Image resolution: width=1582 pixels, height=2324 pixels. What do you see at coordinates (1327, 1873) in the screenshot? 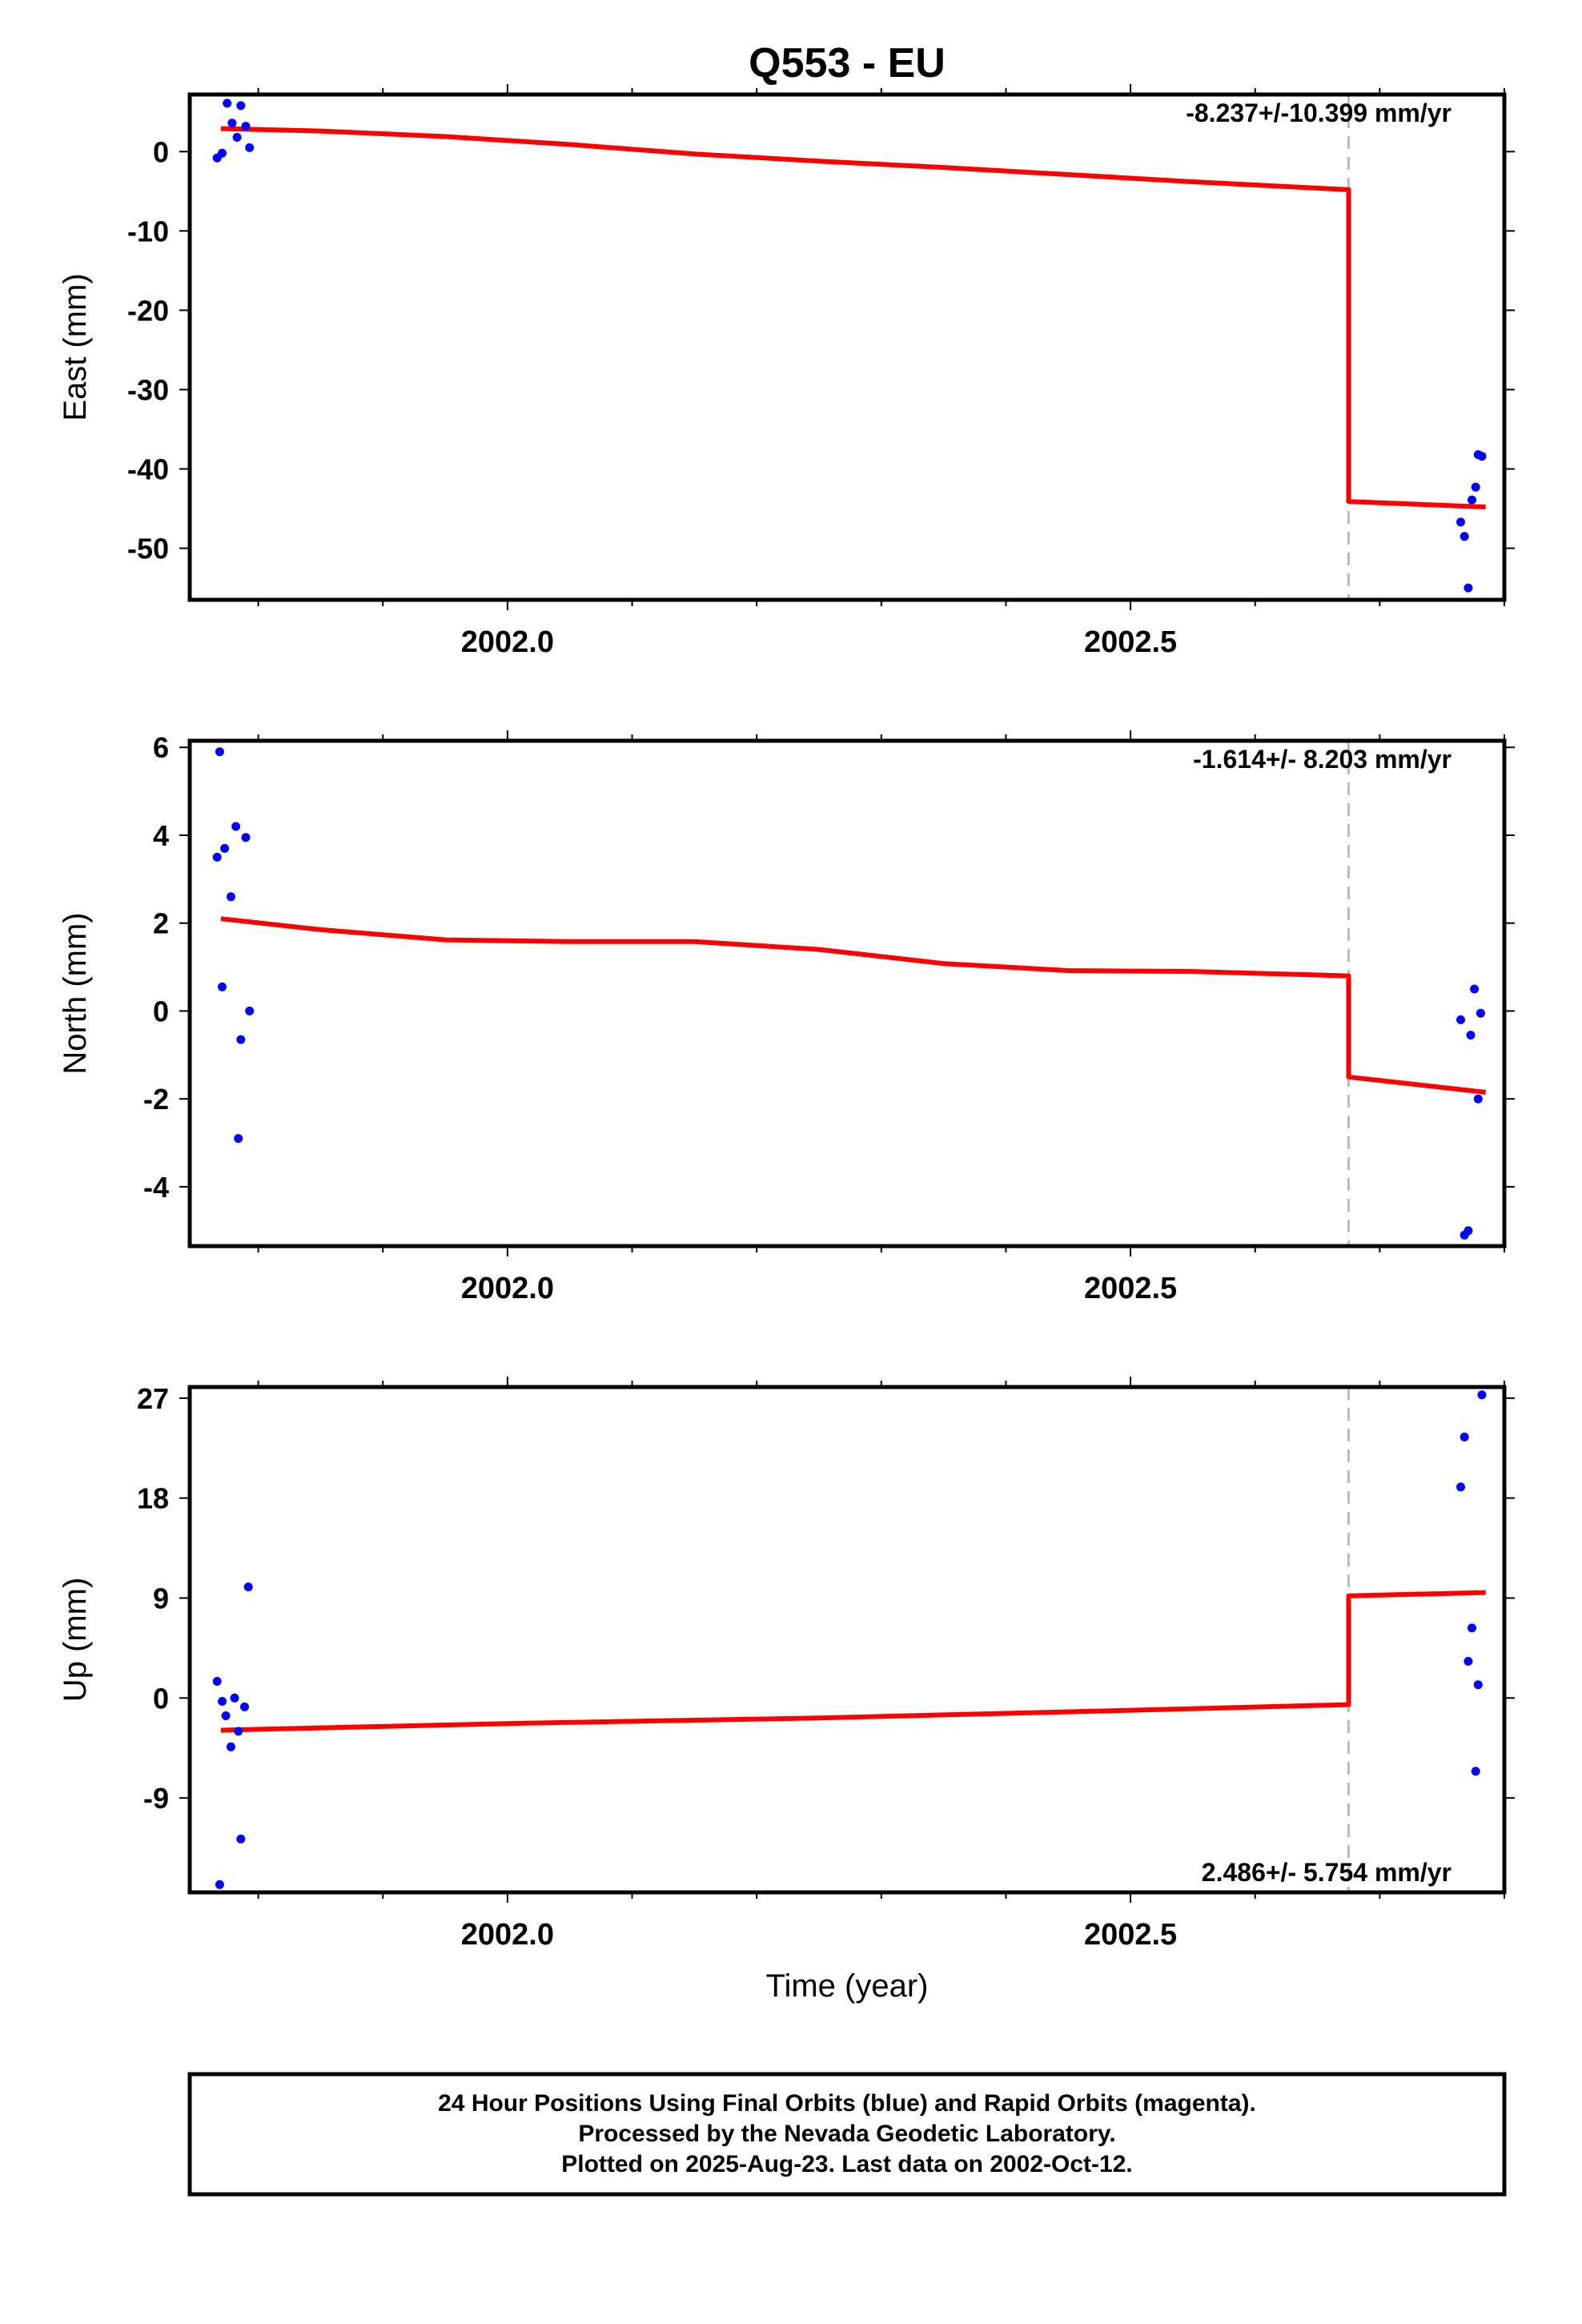
I see `rate-label: 2.486+/- 5.754 mm/yr` at bounding box center [1327, 1873].